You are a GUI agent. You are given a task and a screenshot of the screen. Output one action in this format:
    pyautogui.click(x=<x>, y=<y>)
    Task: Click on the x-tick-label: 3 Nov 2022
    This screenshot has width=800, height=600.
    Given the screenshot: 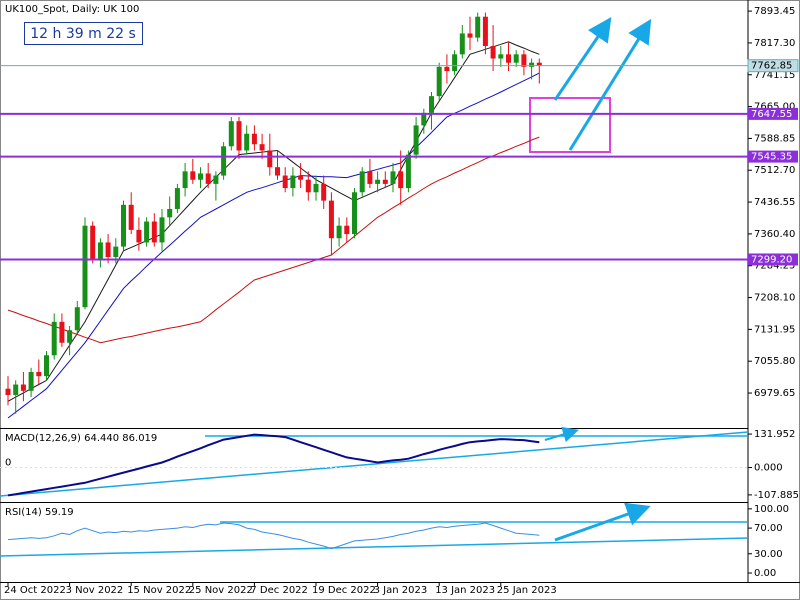 What is the action you would take?
    pyautogui.click(x=95, y=590)
    